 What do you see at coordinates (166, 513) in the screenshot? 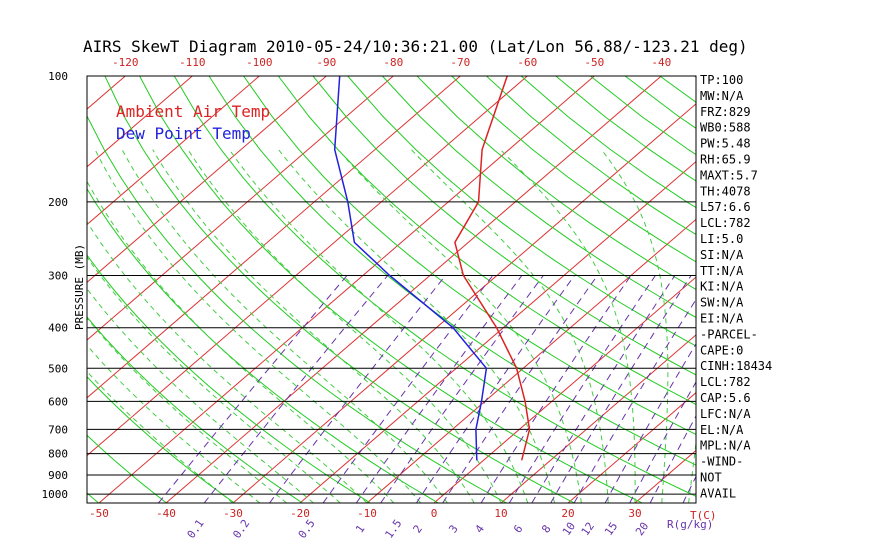
I see `bottom-tick-label: -40` at bounding box center [166, 513].